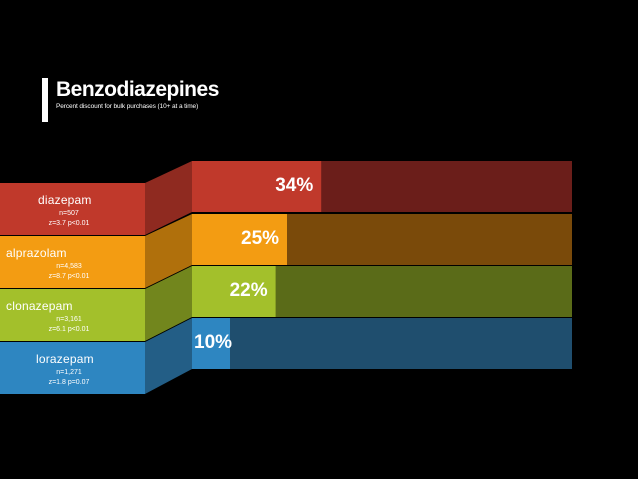 This screenshot has height=479, width=638. What do you see at coordinates (72, 368) in the screenshot?
I see `label-block-lorazepam` at bounding box center [72, 368].